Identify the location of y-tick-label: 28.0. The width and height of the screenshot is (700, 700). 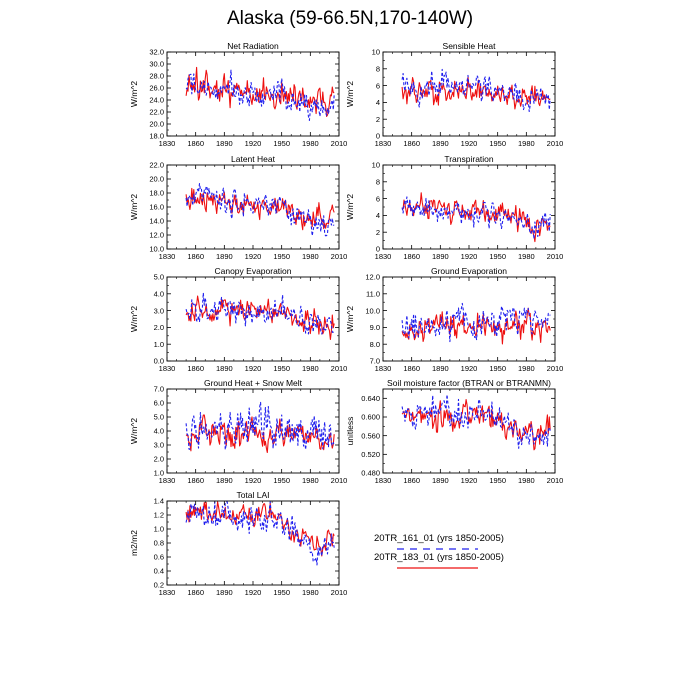
(156, 76).